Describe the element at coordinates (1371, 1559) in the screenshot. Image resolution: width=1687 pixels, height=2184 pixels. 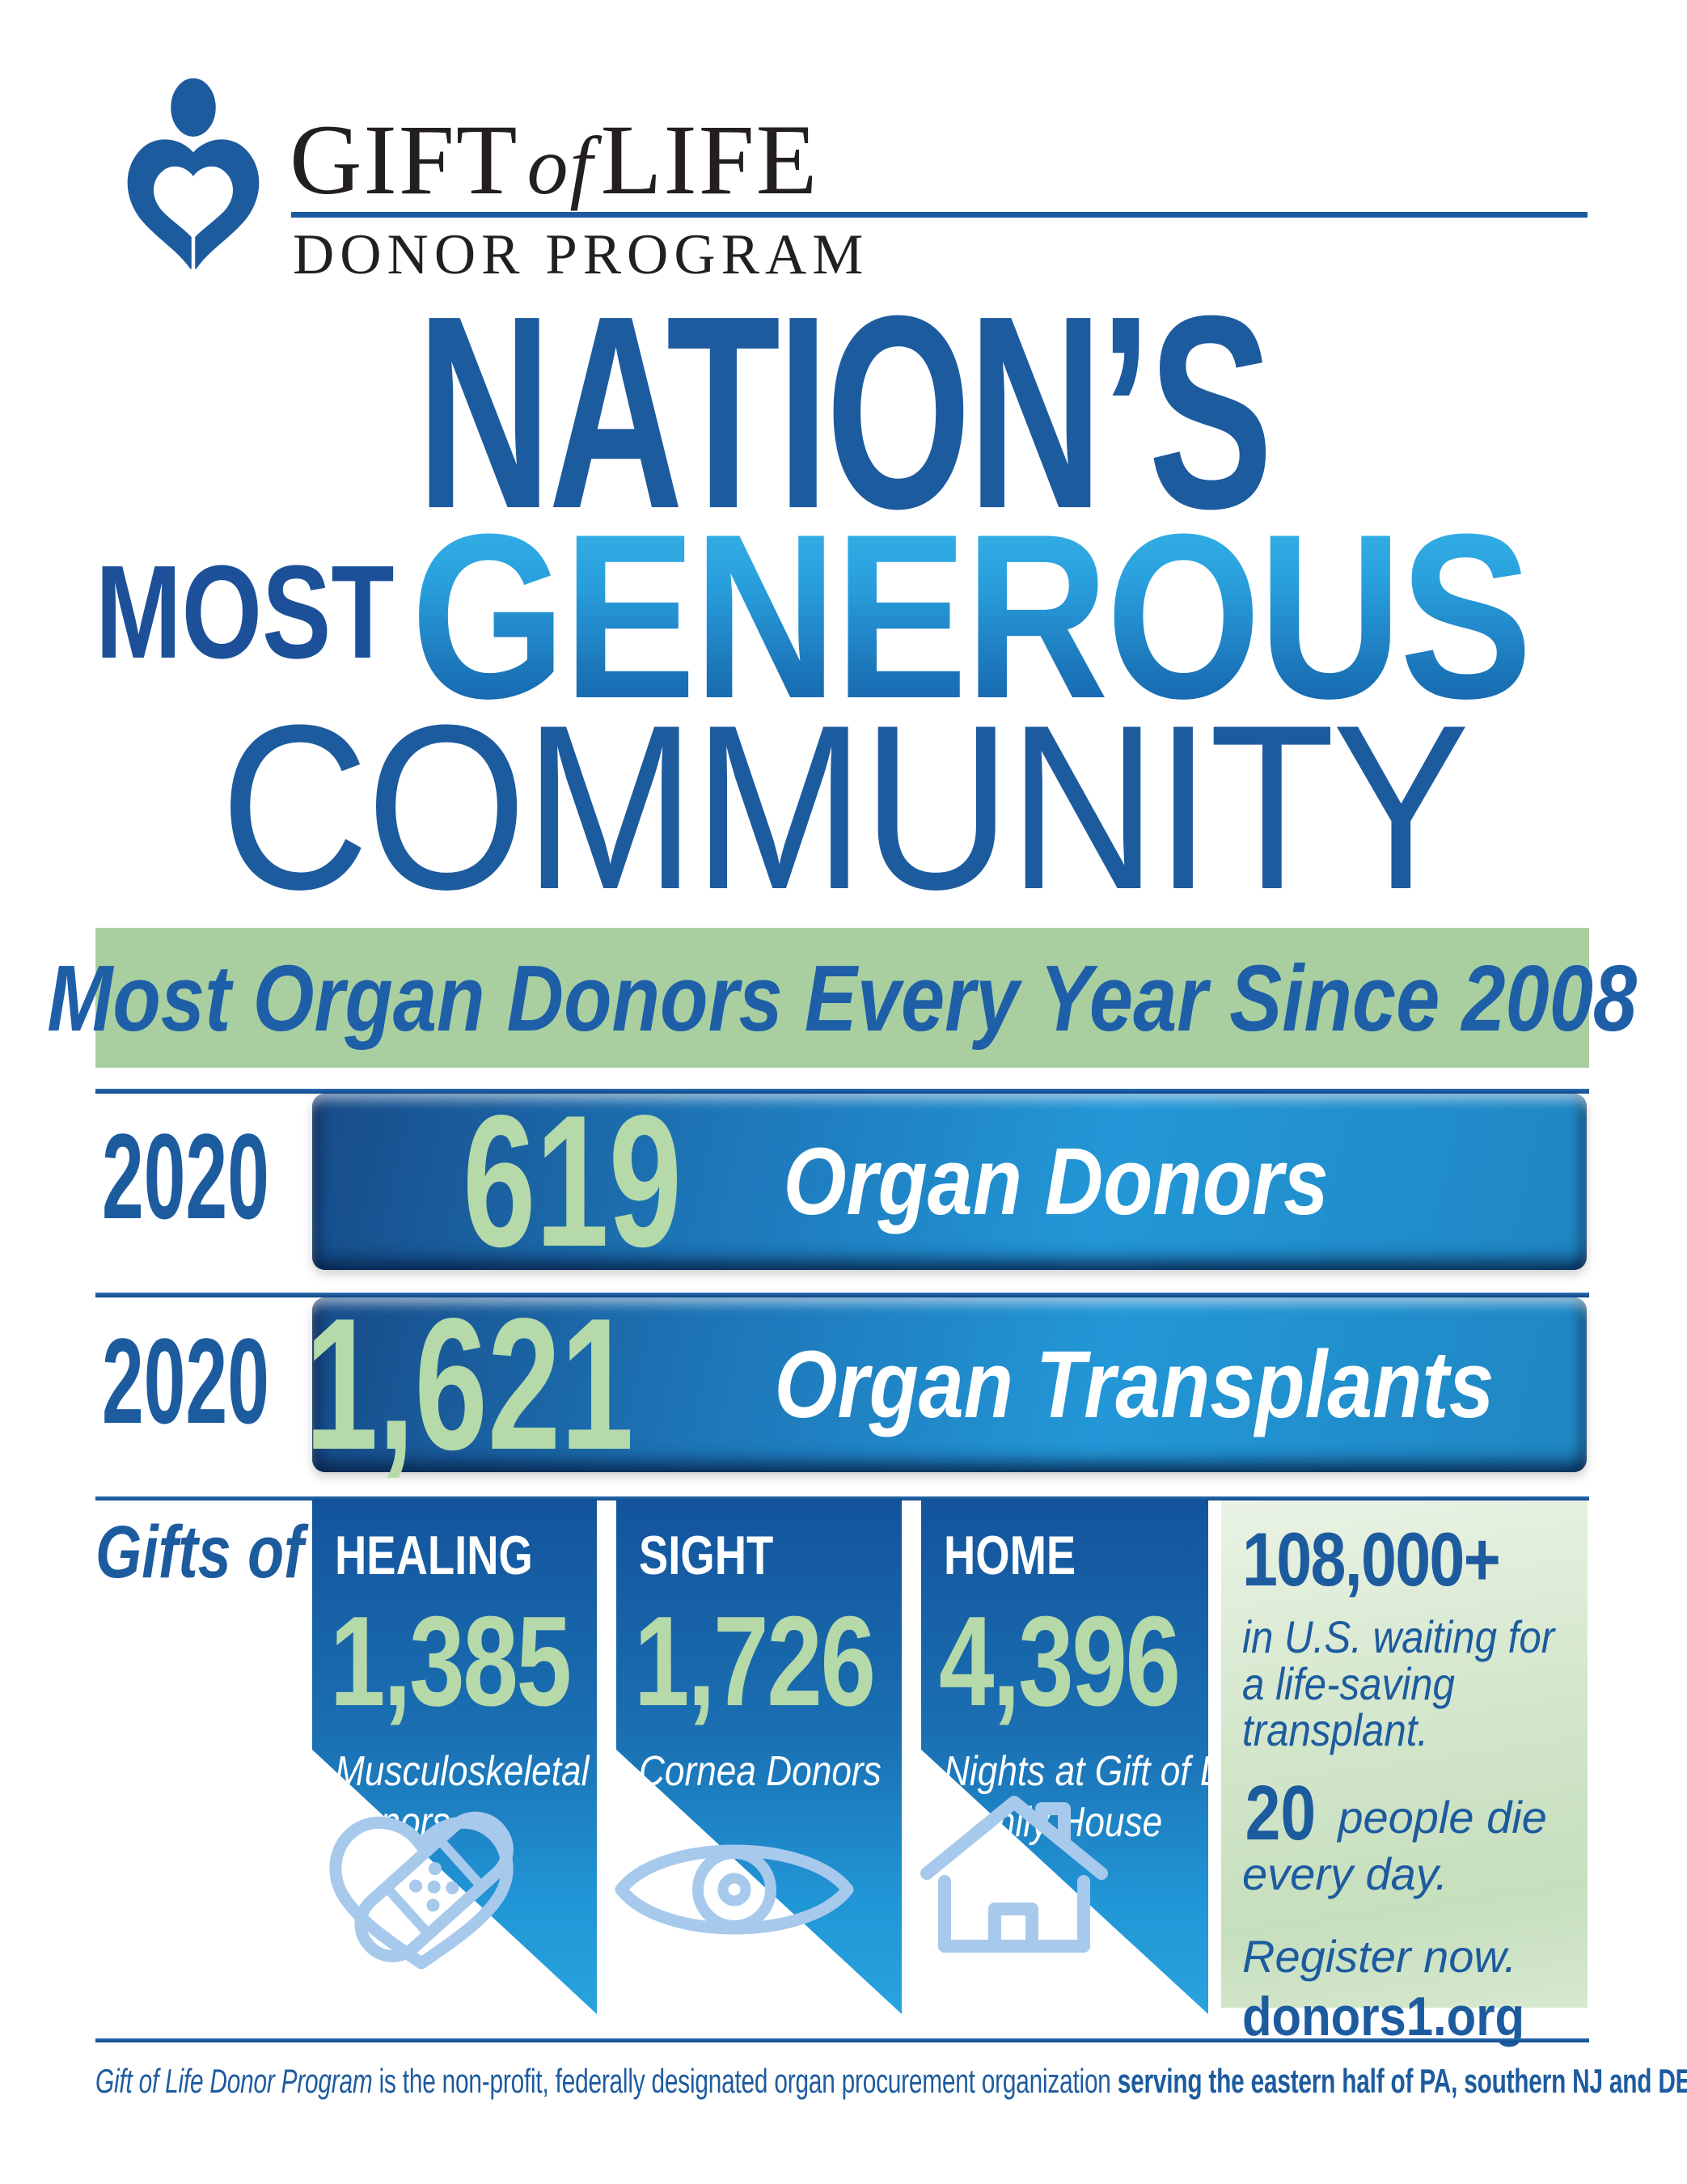
I see `waiting-stat: 108,000+` at that location.